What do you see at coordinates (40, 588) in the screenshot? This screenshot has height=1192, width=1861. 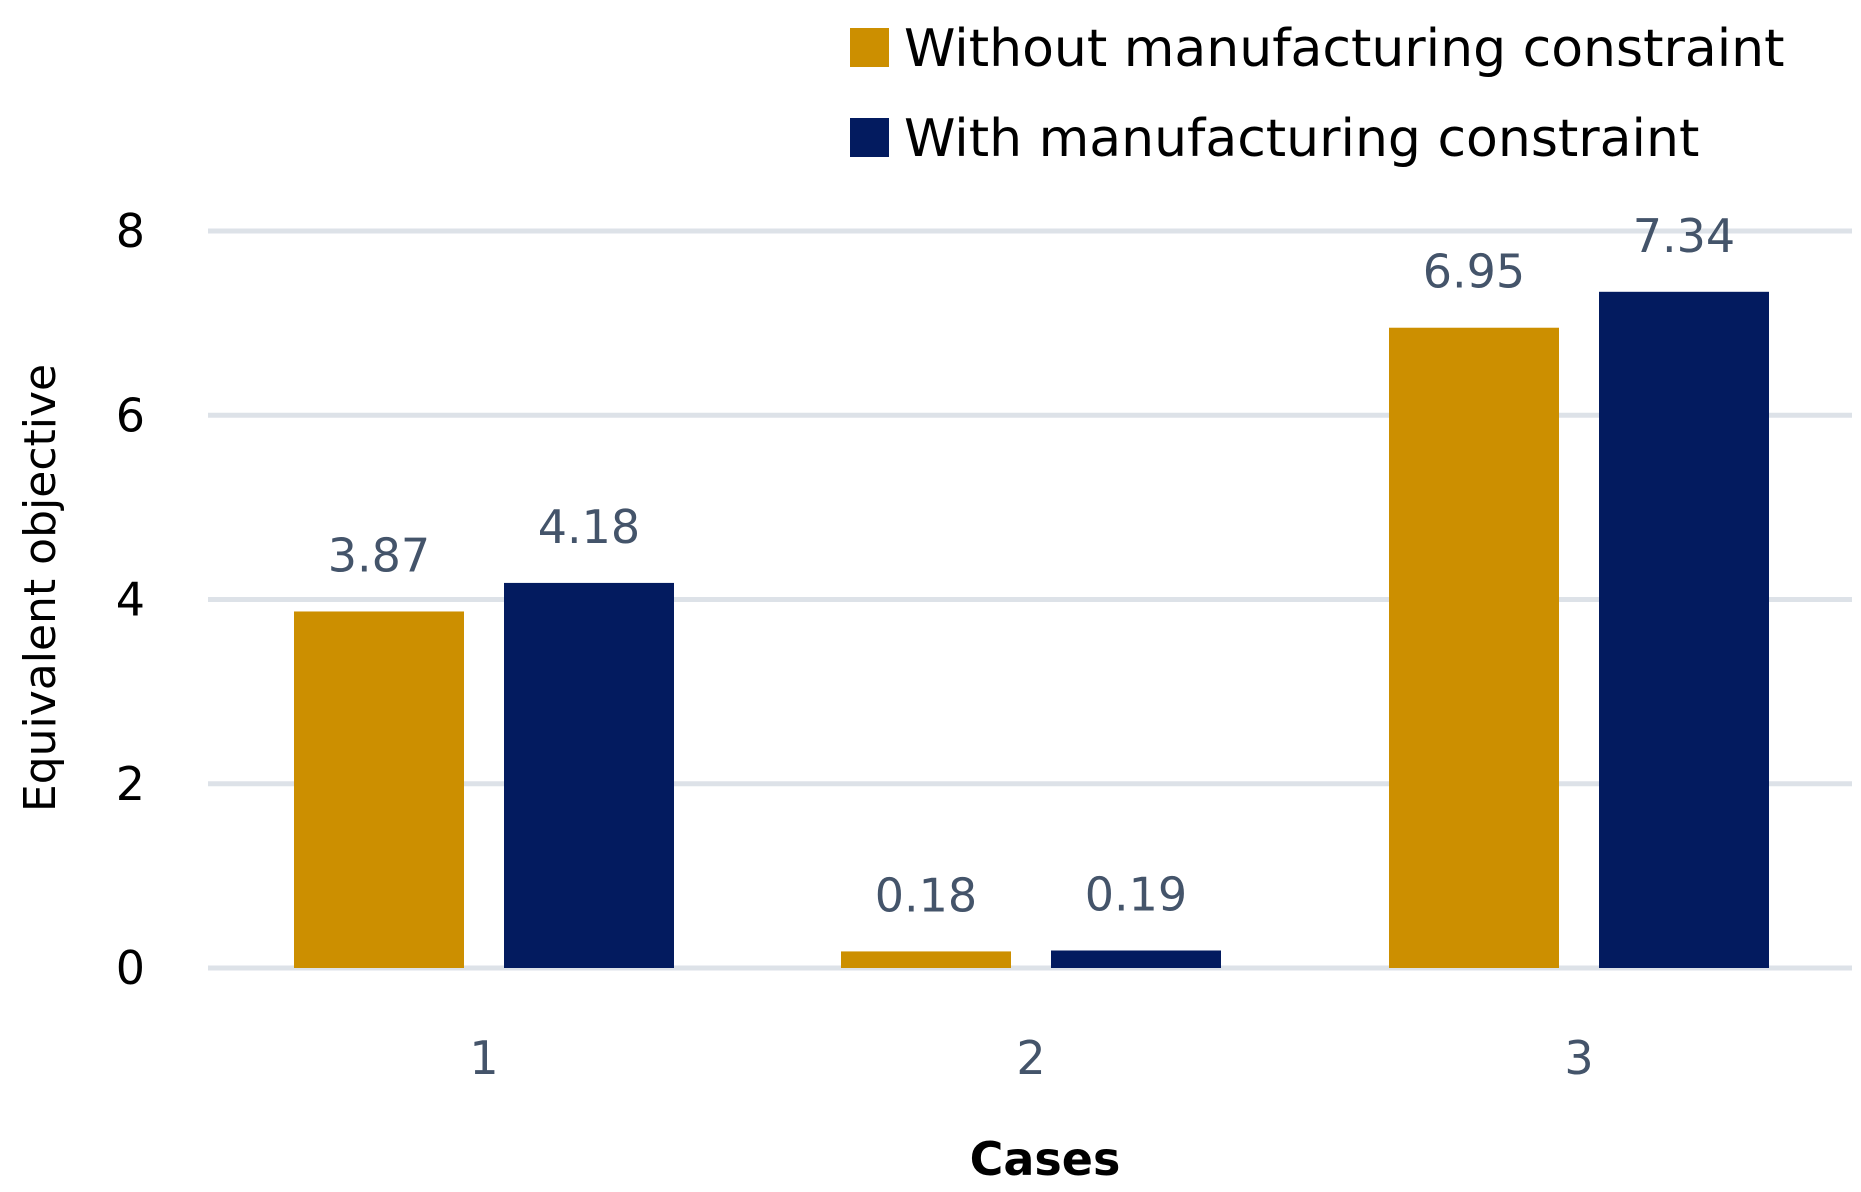 I see `y-axis-title: Equivalent objective` at bounding box center [40, 588].